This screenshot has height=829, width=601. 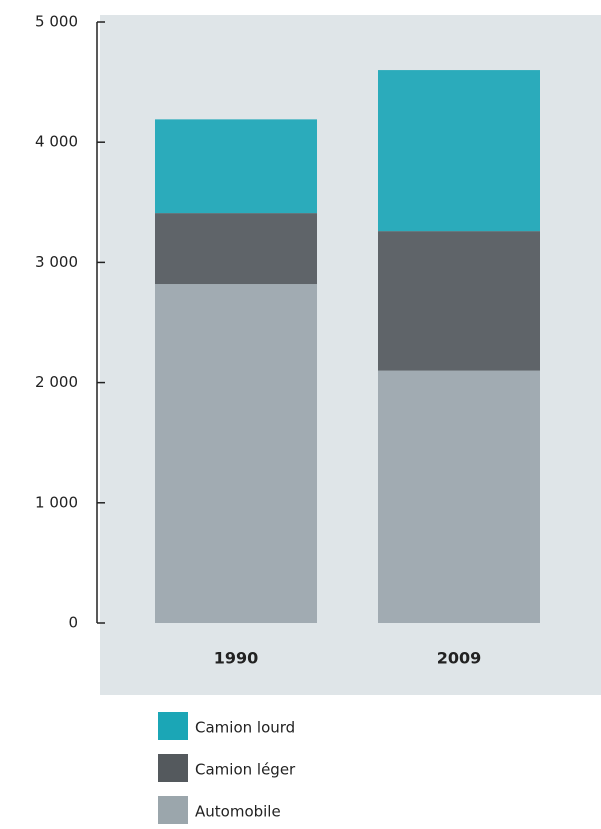 I want to click on legend-label: Automobile, so click(x=238, y=812).